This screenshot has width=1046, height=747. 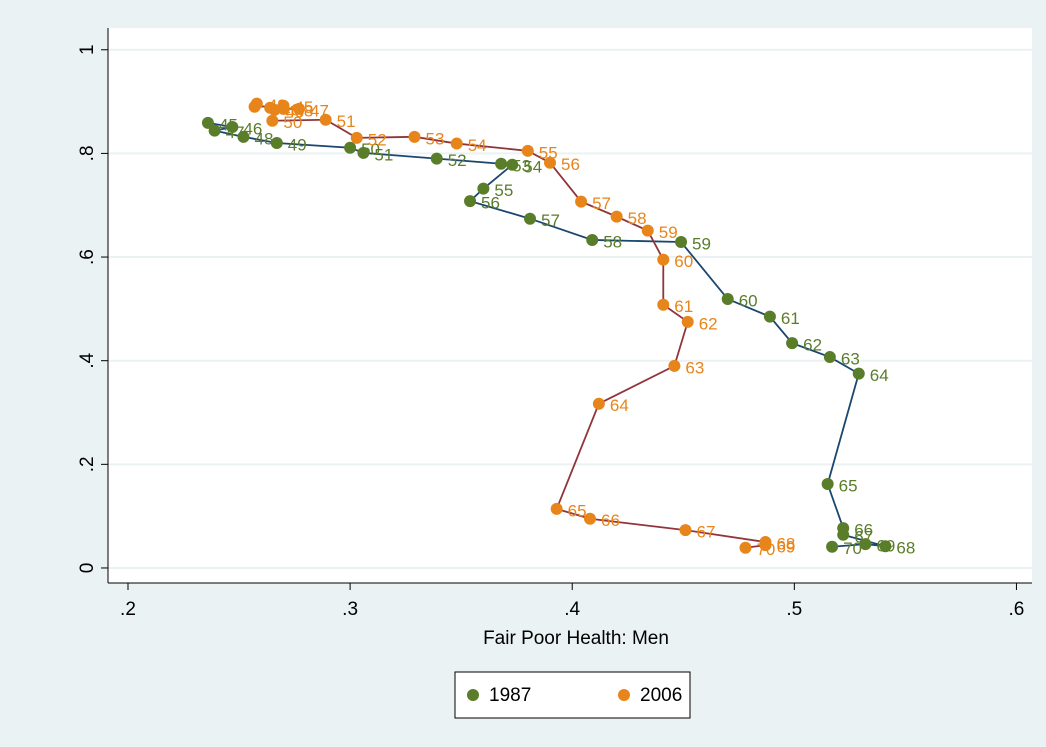 What do you see at coordinates (87, 49) in the screenshot?
I see `y-tick-label: 1` at bounding box center [87, 49].